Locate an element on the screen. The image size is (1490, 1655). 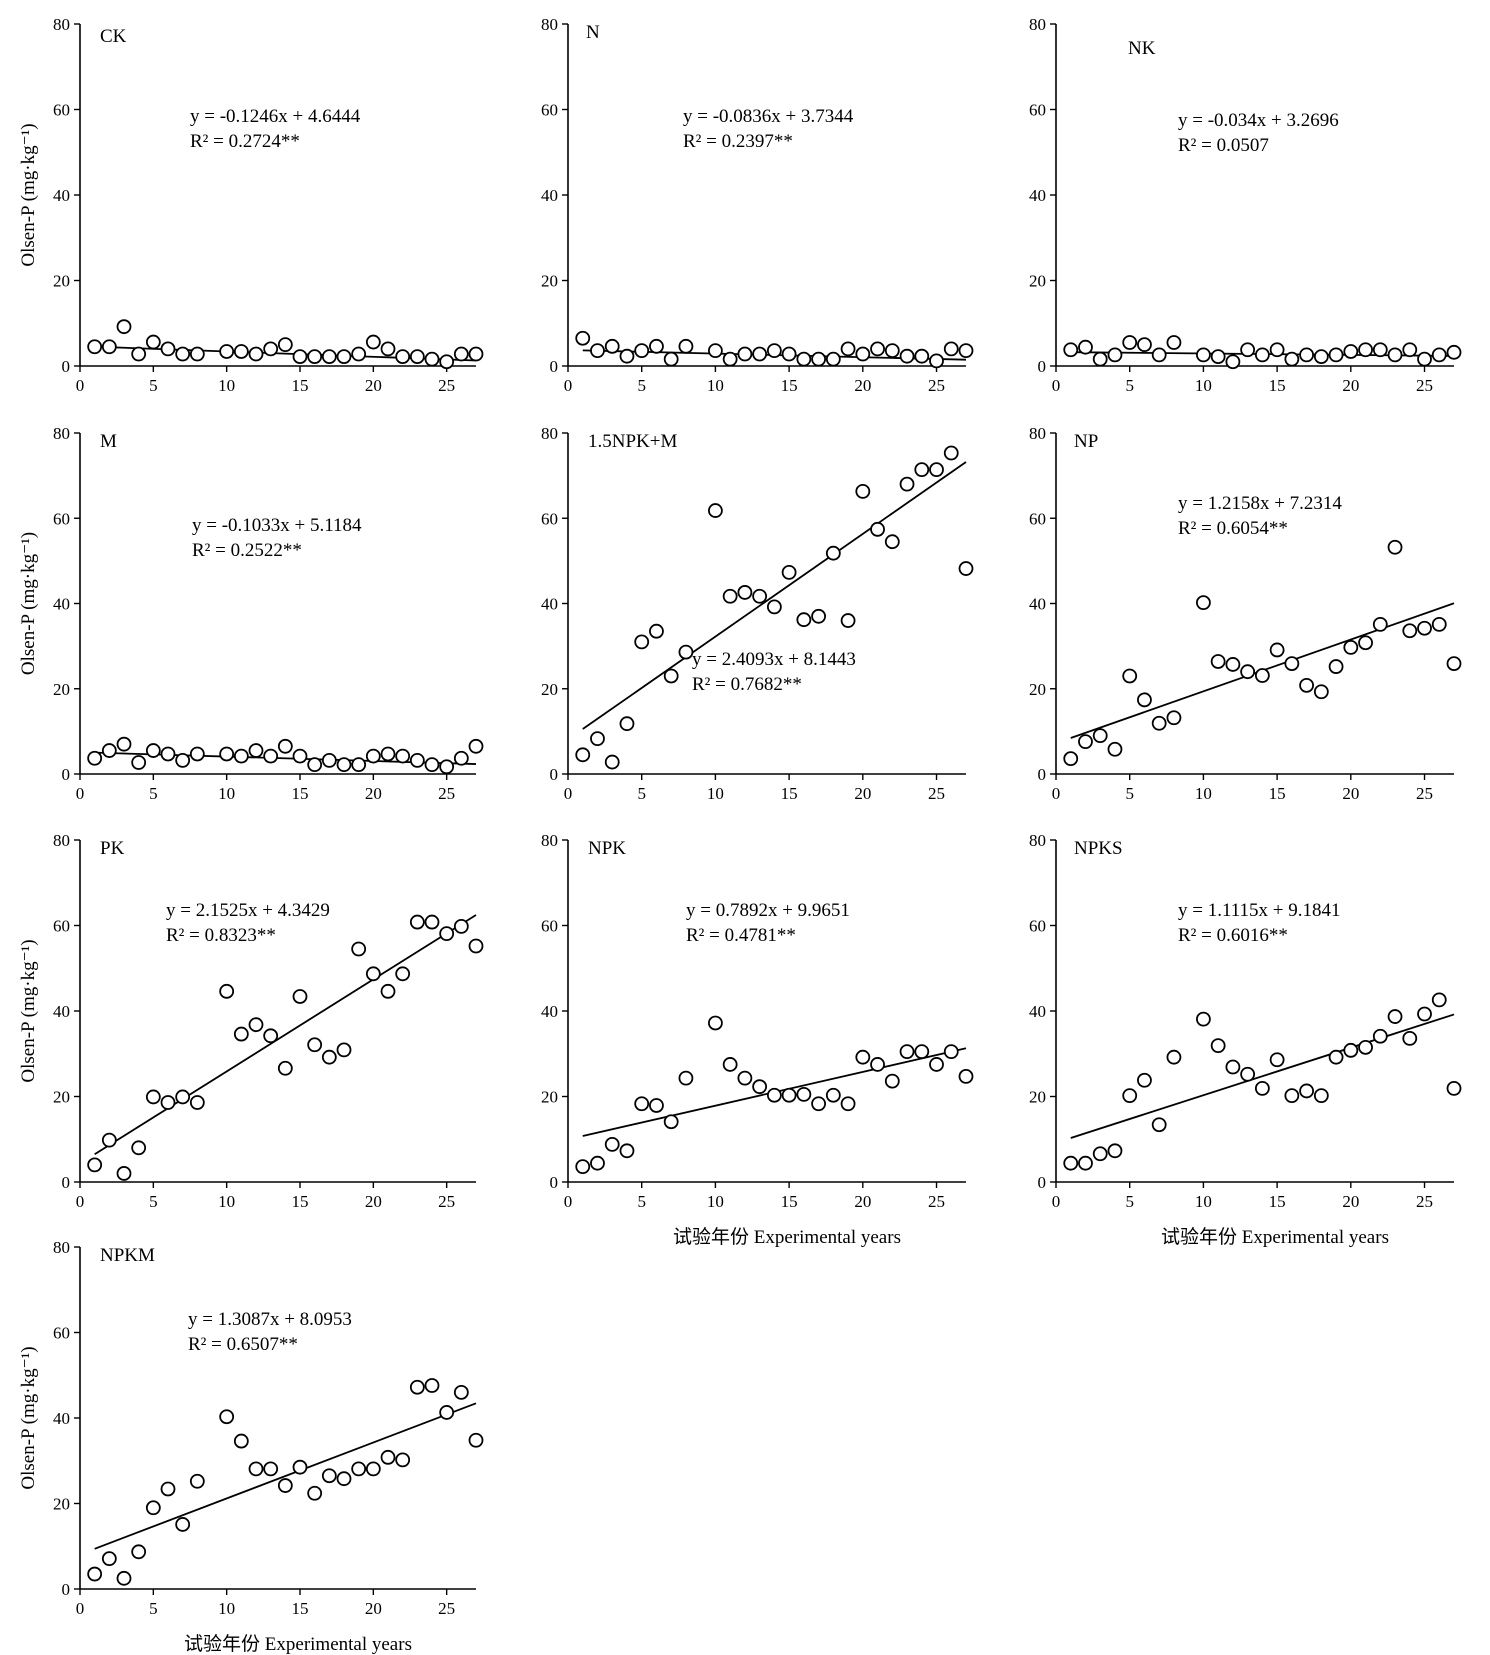
r-squared-value: R² = 0.7682** is located at coordinates (747, 684).